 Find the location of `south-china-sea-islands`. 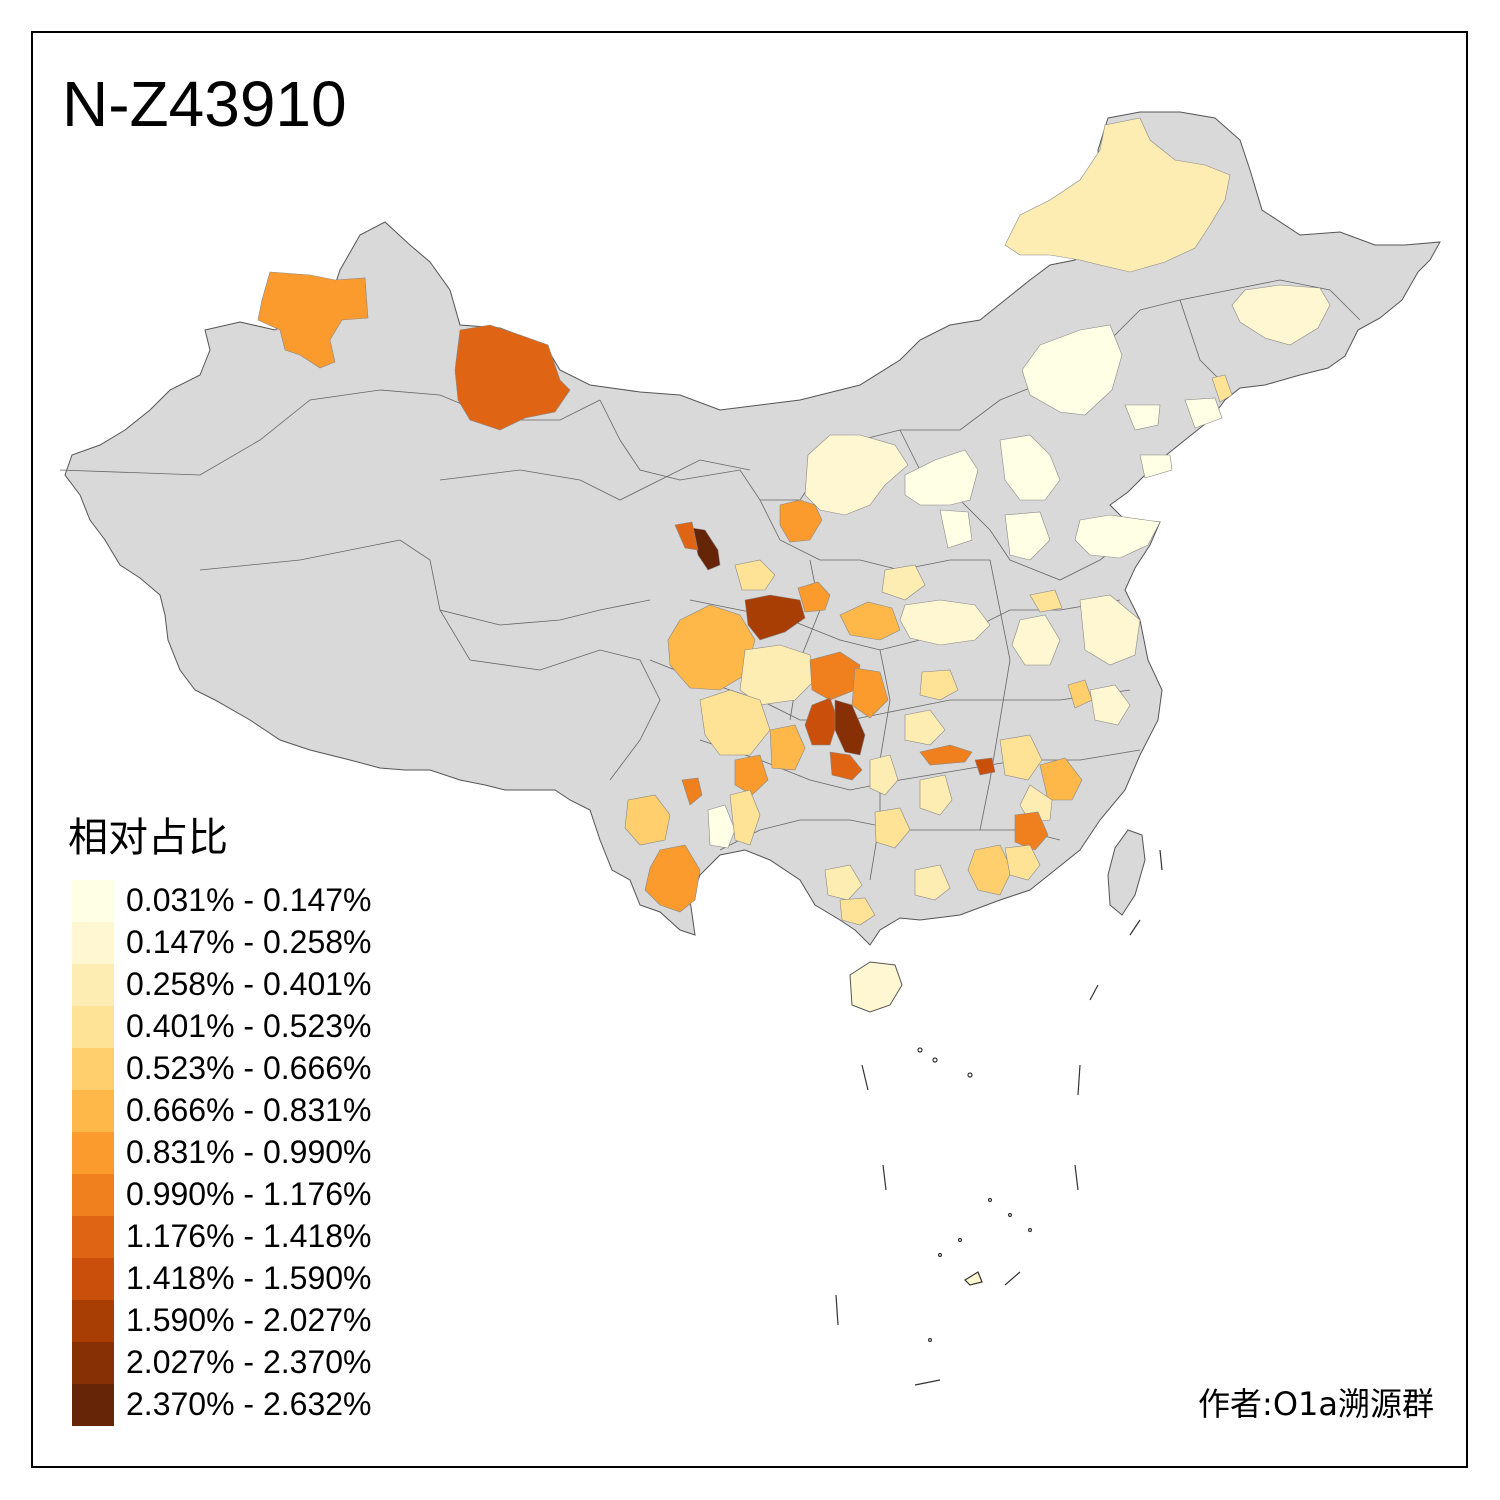

south-china-sea-islands is located at coordinates (999, 1117).